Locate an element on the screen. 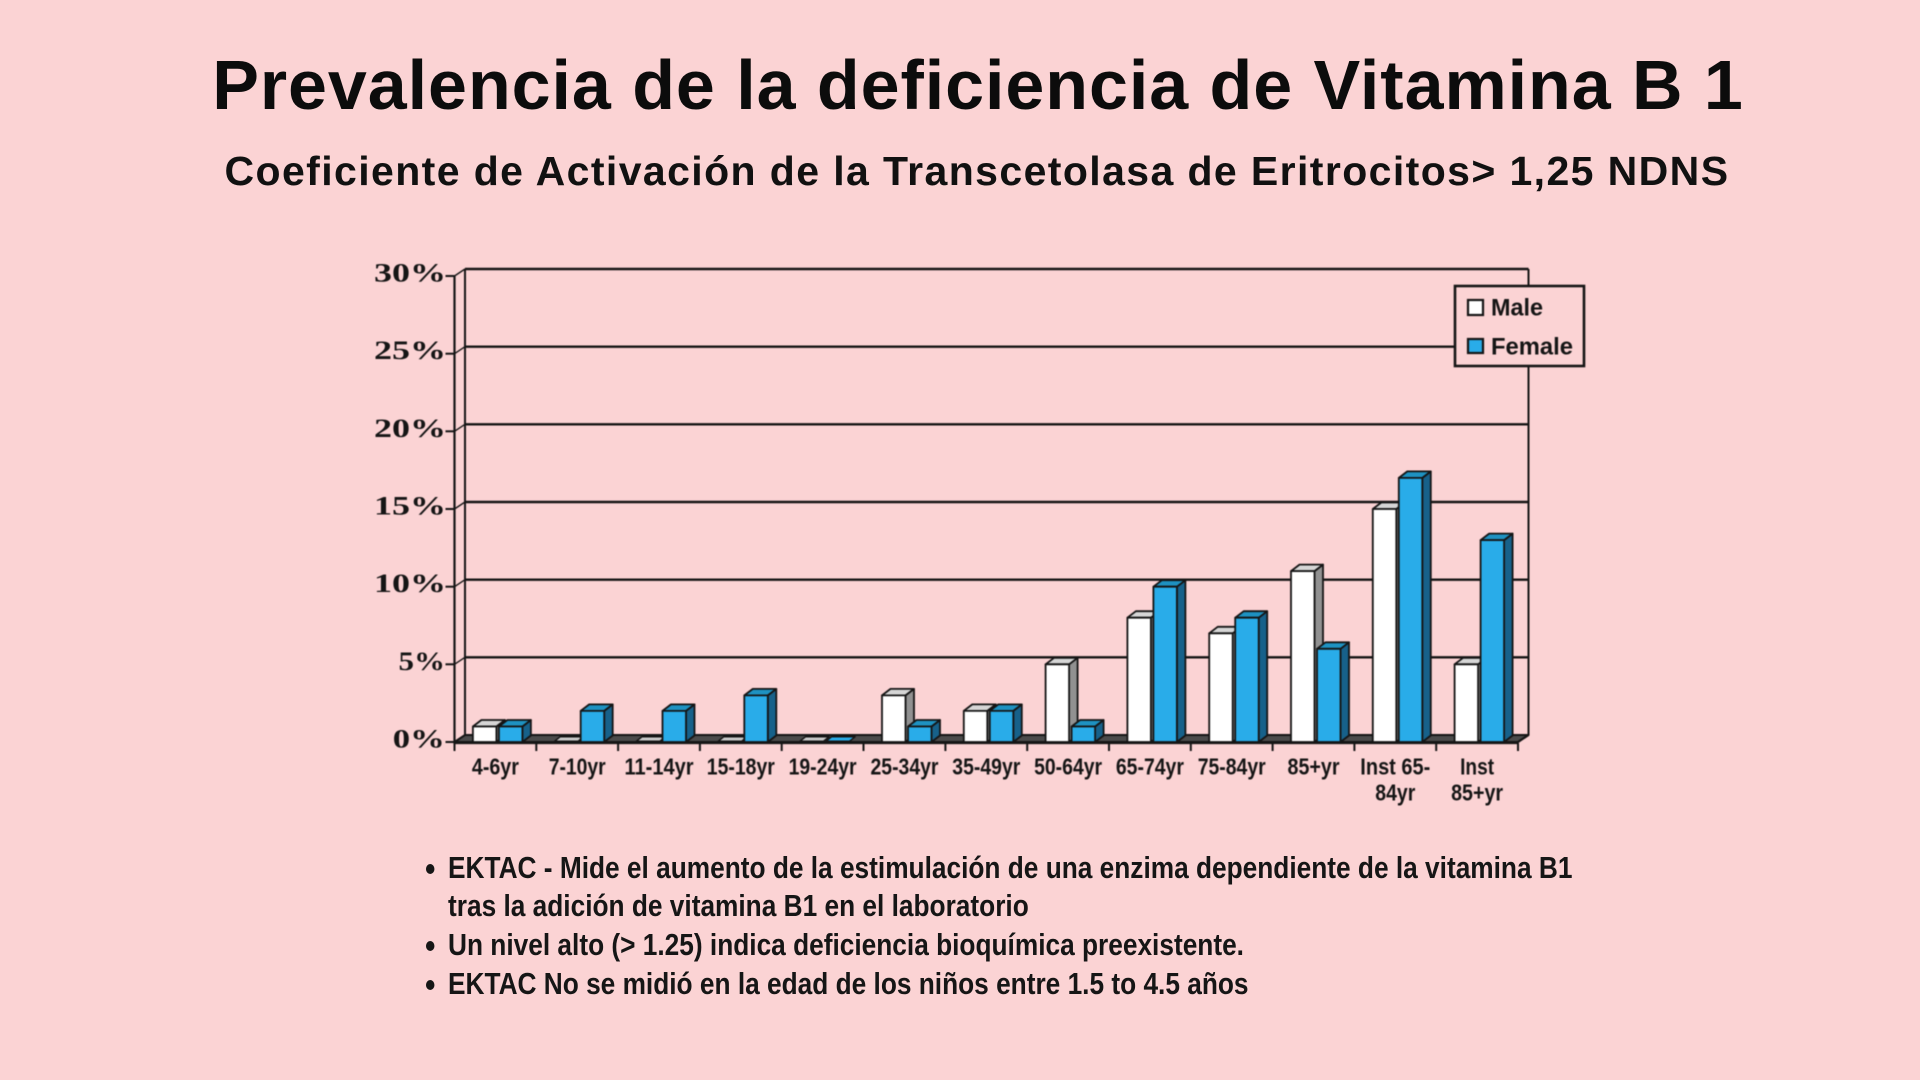  svg-text: 25% is located at coordinates (410, 350).